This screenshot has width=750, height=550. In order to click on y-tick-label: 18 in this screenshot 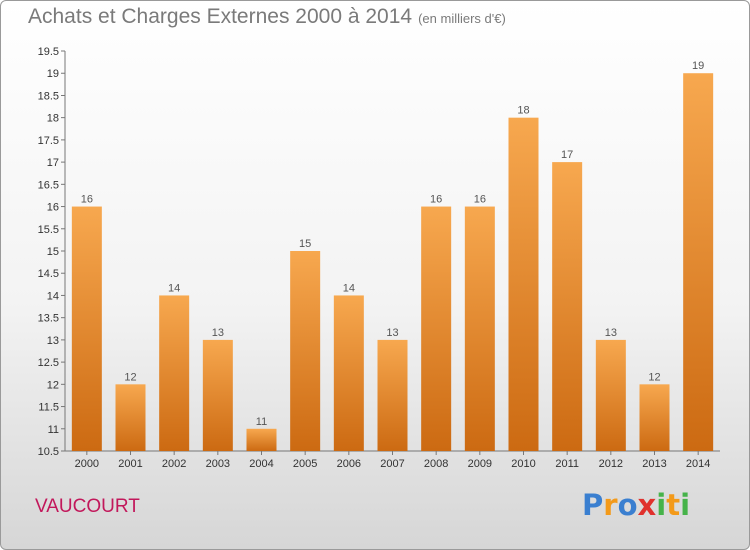, I will do `click(53, 119)`.